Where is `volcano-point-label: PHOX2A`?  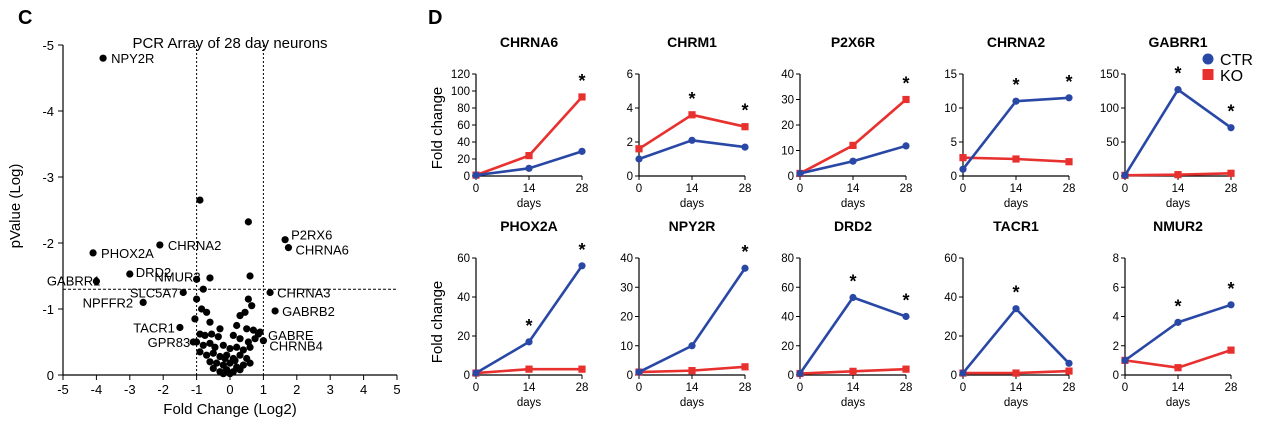 volcano-point-label: PHOX2A is located at coordinates (127, 253).